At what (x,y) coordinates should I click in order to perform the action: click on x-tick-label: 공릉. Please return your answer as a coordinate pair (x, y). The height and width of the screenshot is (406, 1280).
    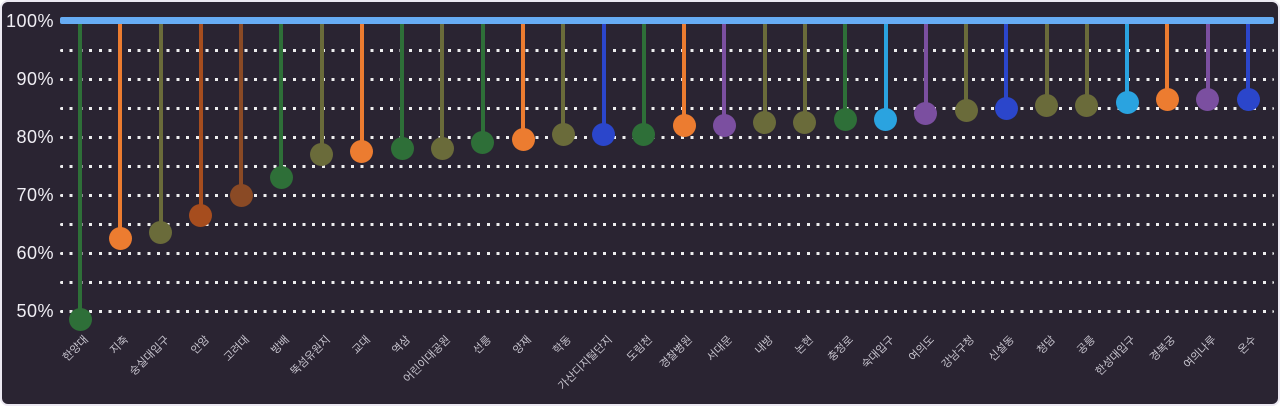
    Looking at the image, I should click on (1086, 345).